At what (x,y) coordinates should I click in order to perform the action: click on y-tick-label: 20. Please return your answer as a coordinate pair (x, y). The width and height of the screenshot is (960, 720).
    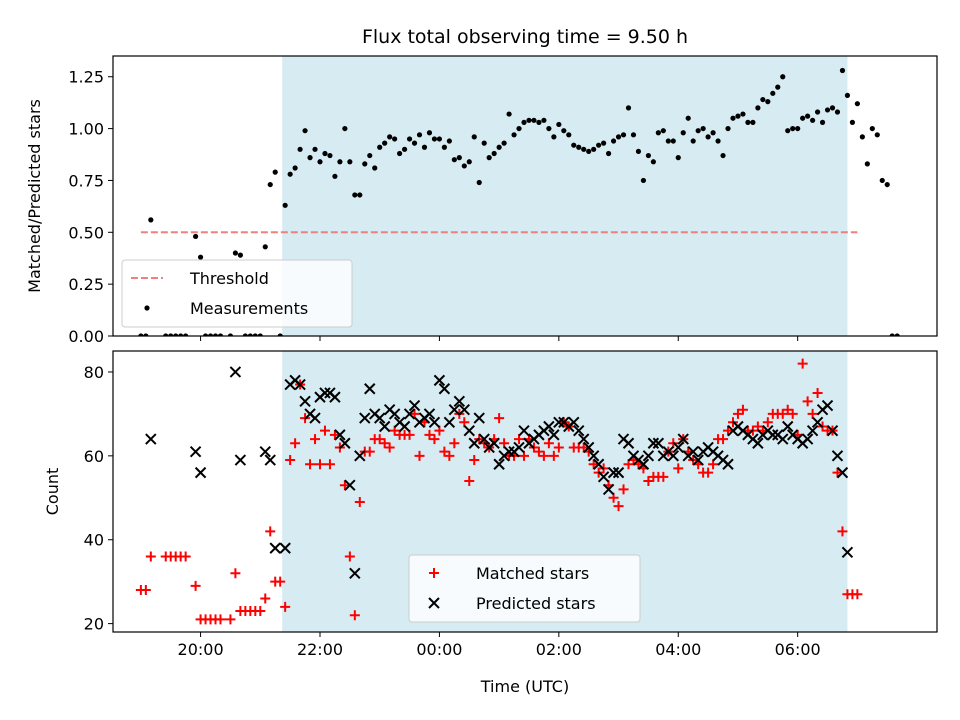
    Looking at the image, I should click on (94, 624).